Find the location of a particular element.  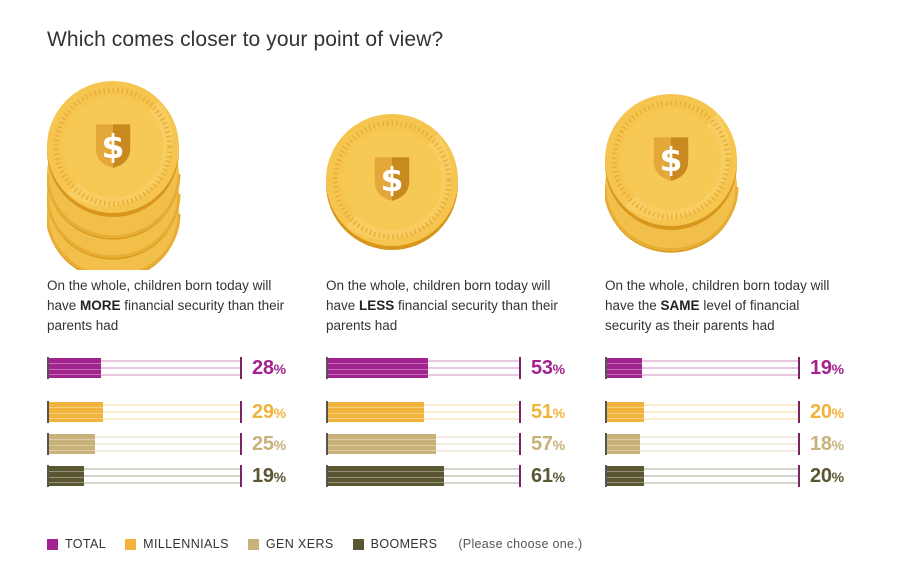

data-label-value: 57 is located at coordinates (542, 444).